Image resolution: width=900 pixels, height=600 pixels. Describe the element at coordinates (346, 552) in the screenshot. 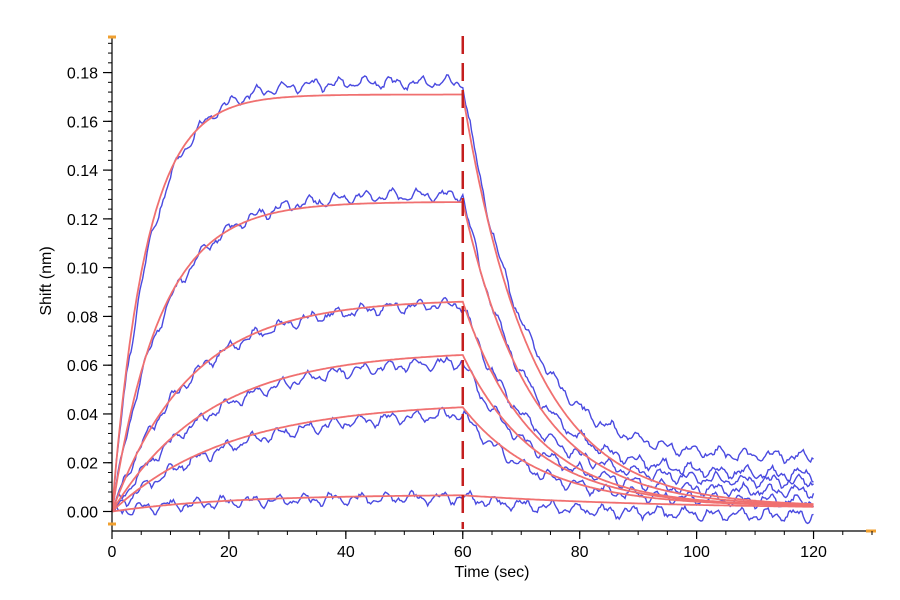

I see `x-tick-label: 40` at that location.